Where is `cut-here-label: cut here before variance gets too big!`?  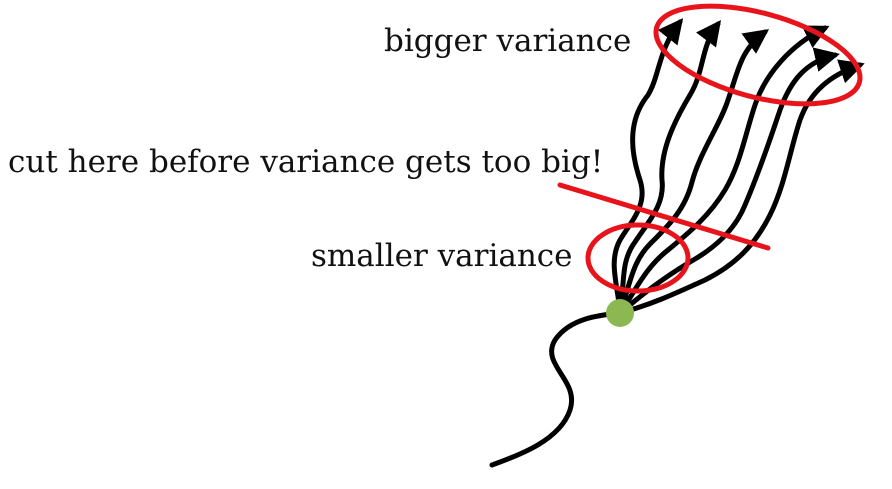 cut-here-label: cut here before variance gets too big! is located at coordinates (306, 162).